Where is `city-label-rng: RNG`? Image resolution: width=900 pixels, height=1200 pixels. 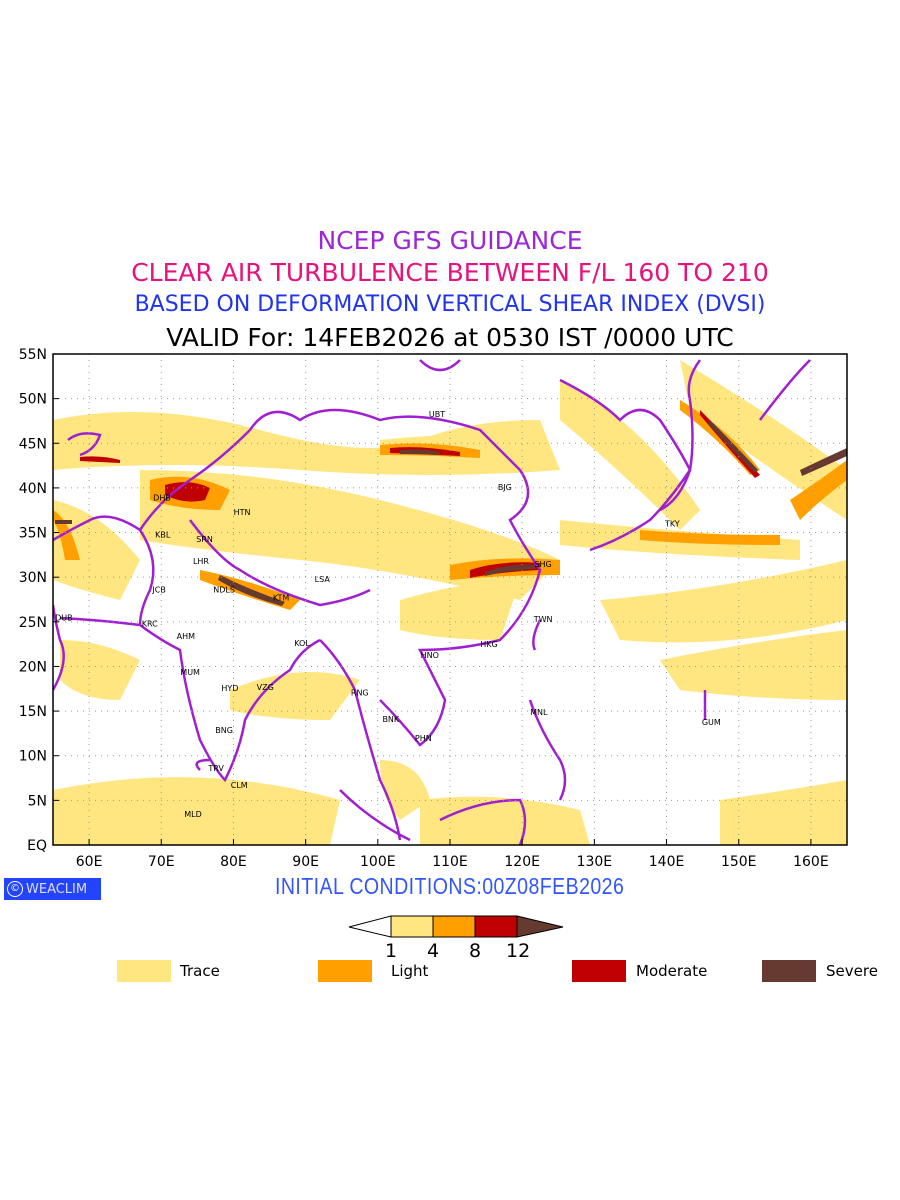 city-label-rng: RNG is located at coordinates (360, 692).